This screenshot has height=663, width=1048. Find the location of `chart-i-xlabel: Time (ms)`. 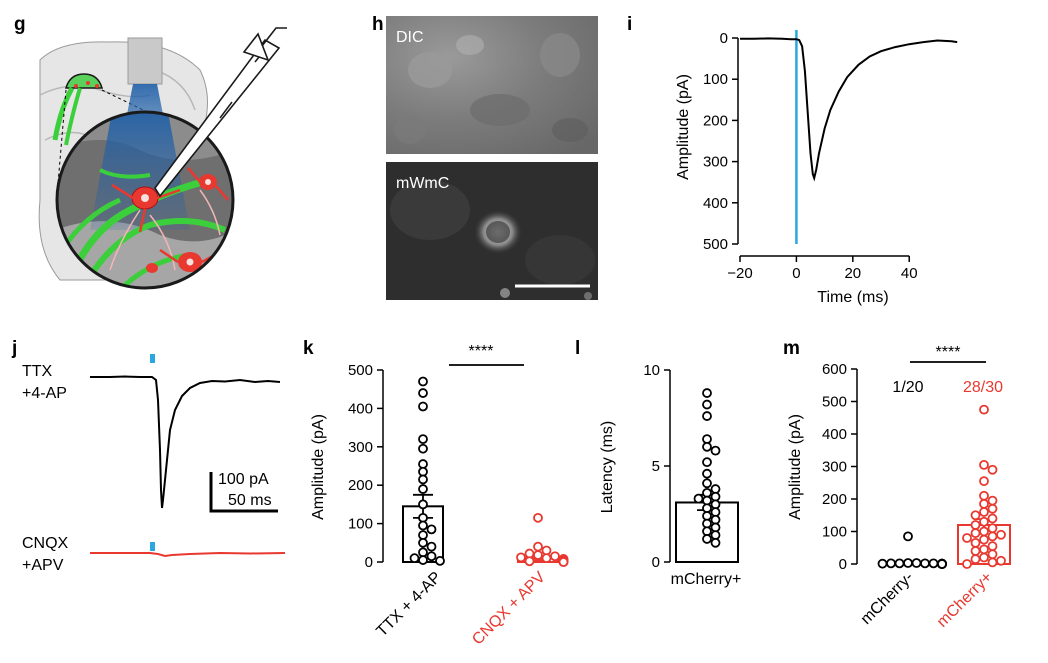

chart-i-xlabel: Time (ms) is located at coordinates (852, 297).